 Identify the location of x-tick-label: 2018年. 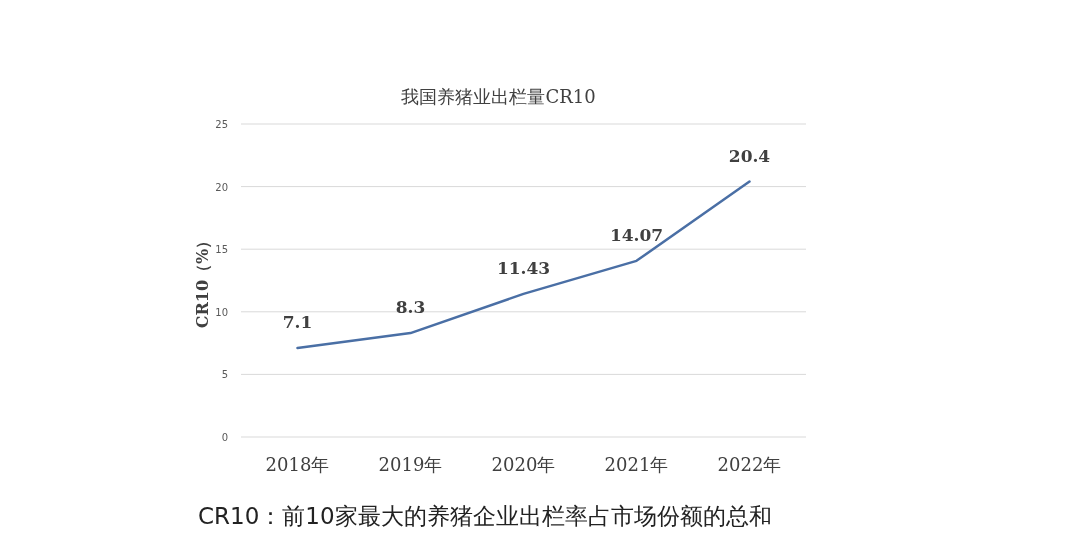
(297, 464).